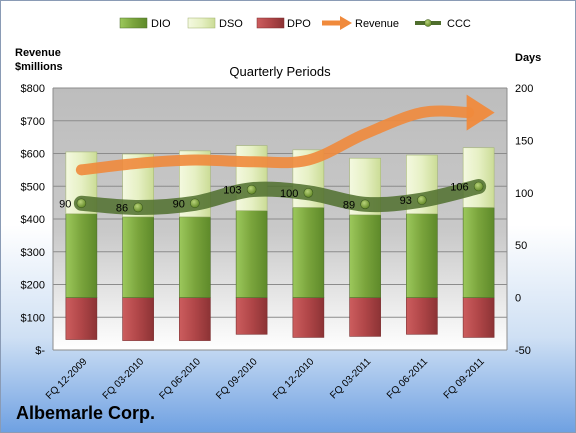 The width and height of the screenshot is (576, 433). Describe the element at coordinates (231, 24) in the screenshot. I see `legend-label-dso: DSO` at that location.